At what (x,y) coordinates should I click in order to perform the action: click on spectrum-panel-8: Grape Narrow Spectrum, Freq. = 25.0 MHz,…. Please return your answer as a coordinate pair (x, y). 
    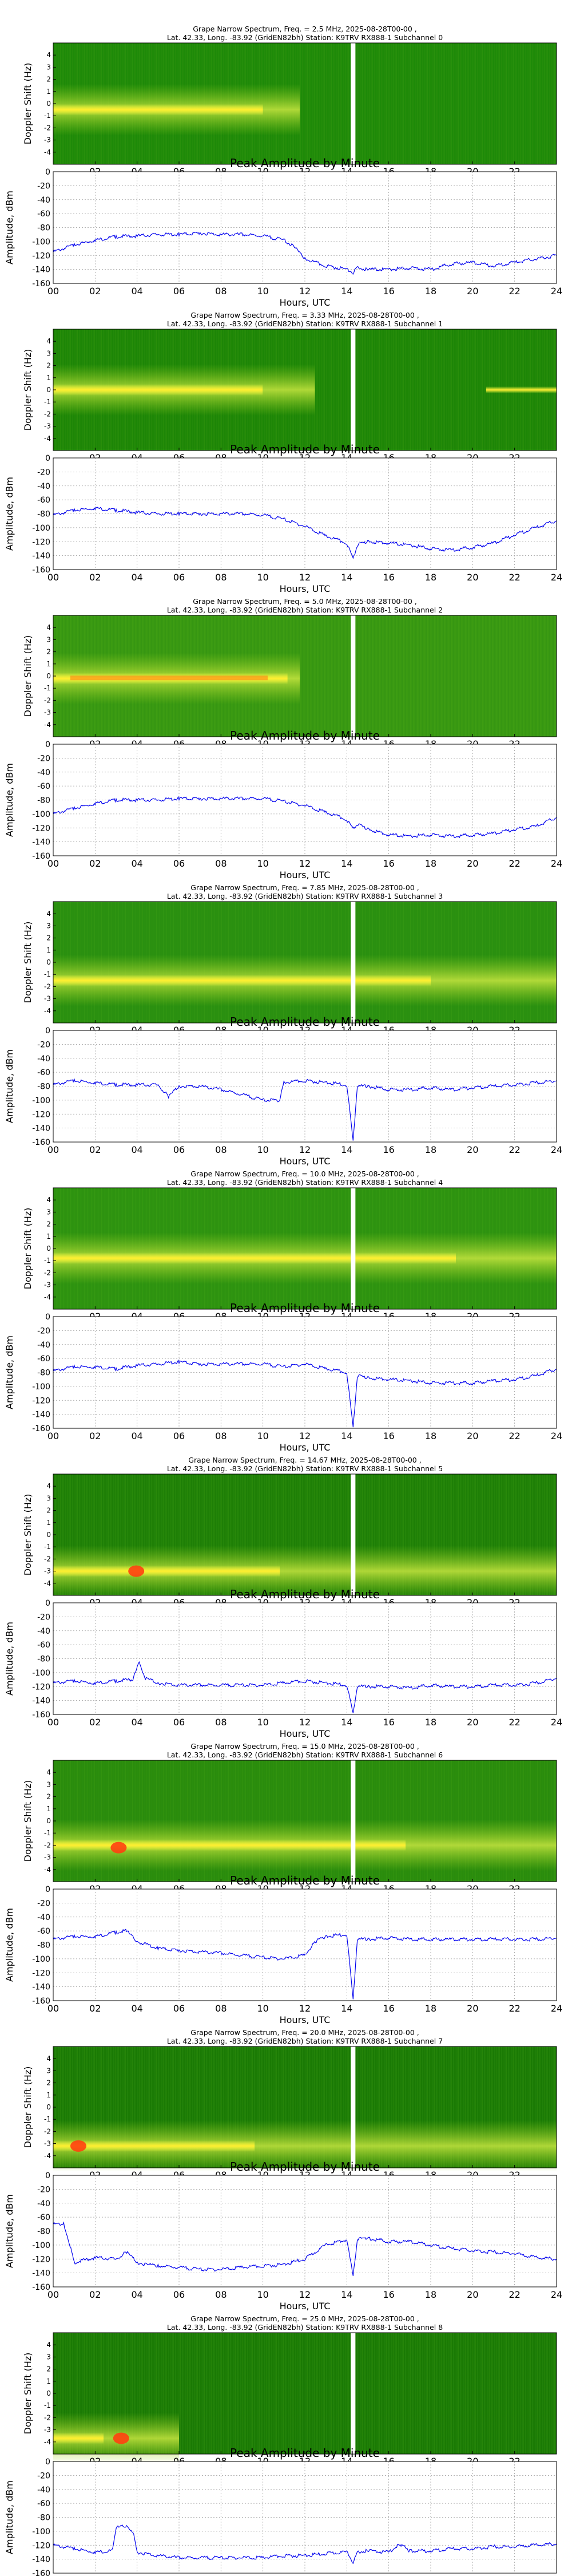
    Looking at the image, I should click on (289, 2396).